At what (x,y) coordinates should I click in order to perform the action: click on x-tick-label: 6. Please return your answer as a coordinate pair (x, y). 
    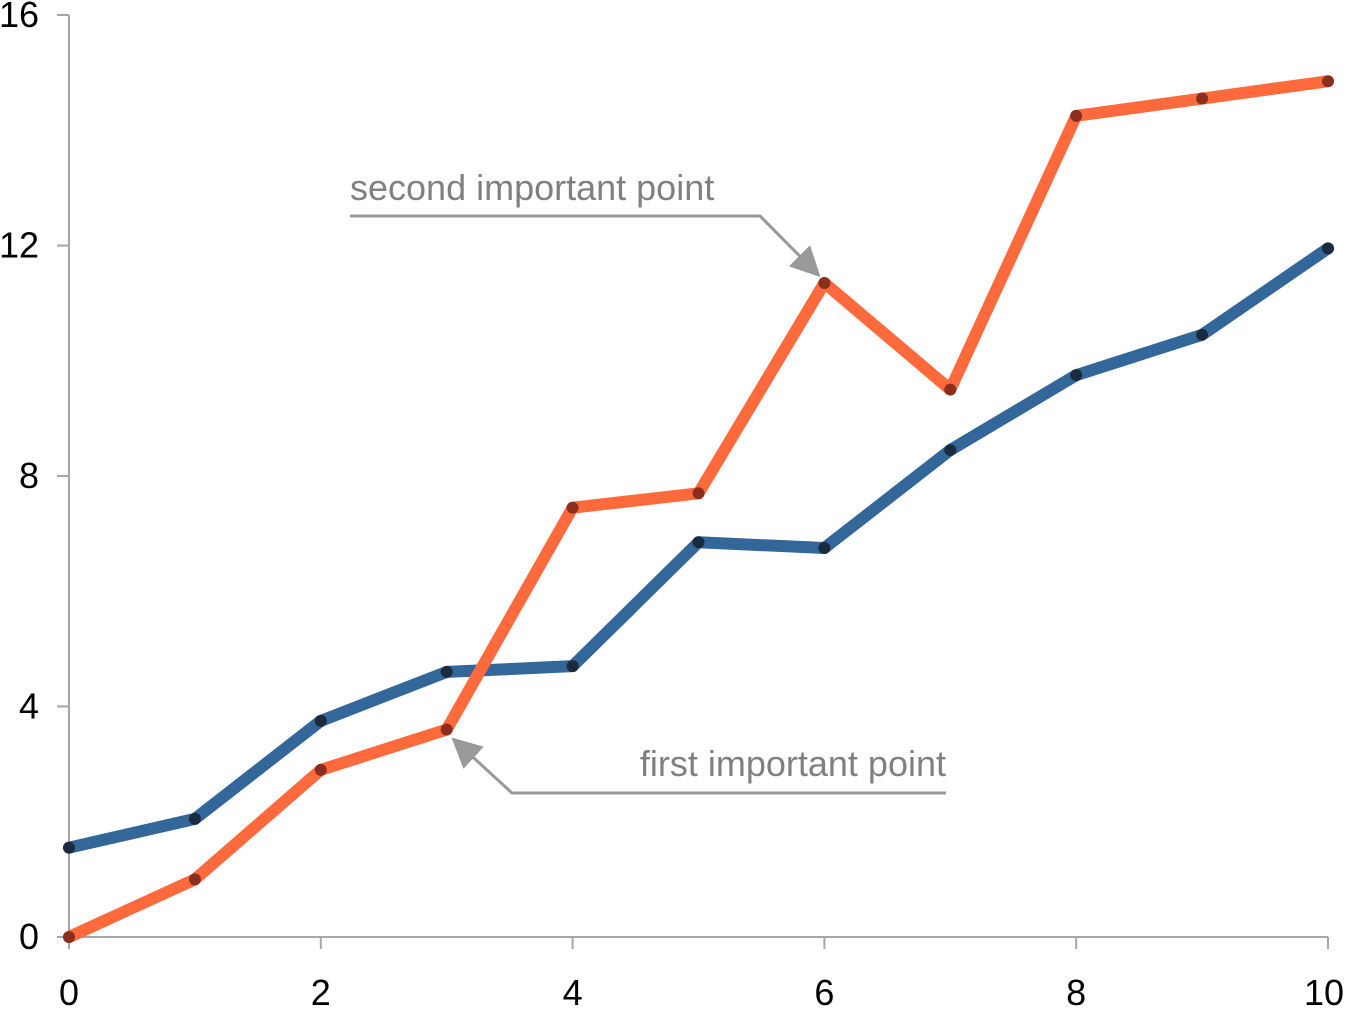
    Looking at the image, I should click on (824, 992).